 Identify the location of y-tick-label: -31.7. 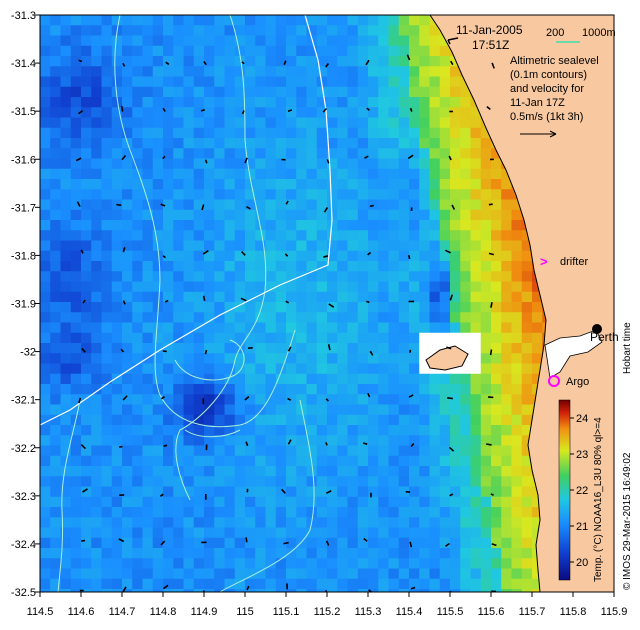
(23, 208).